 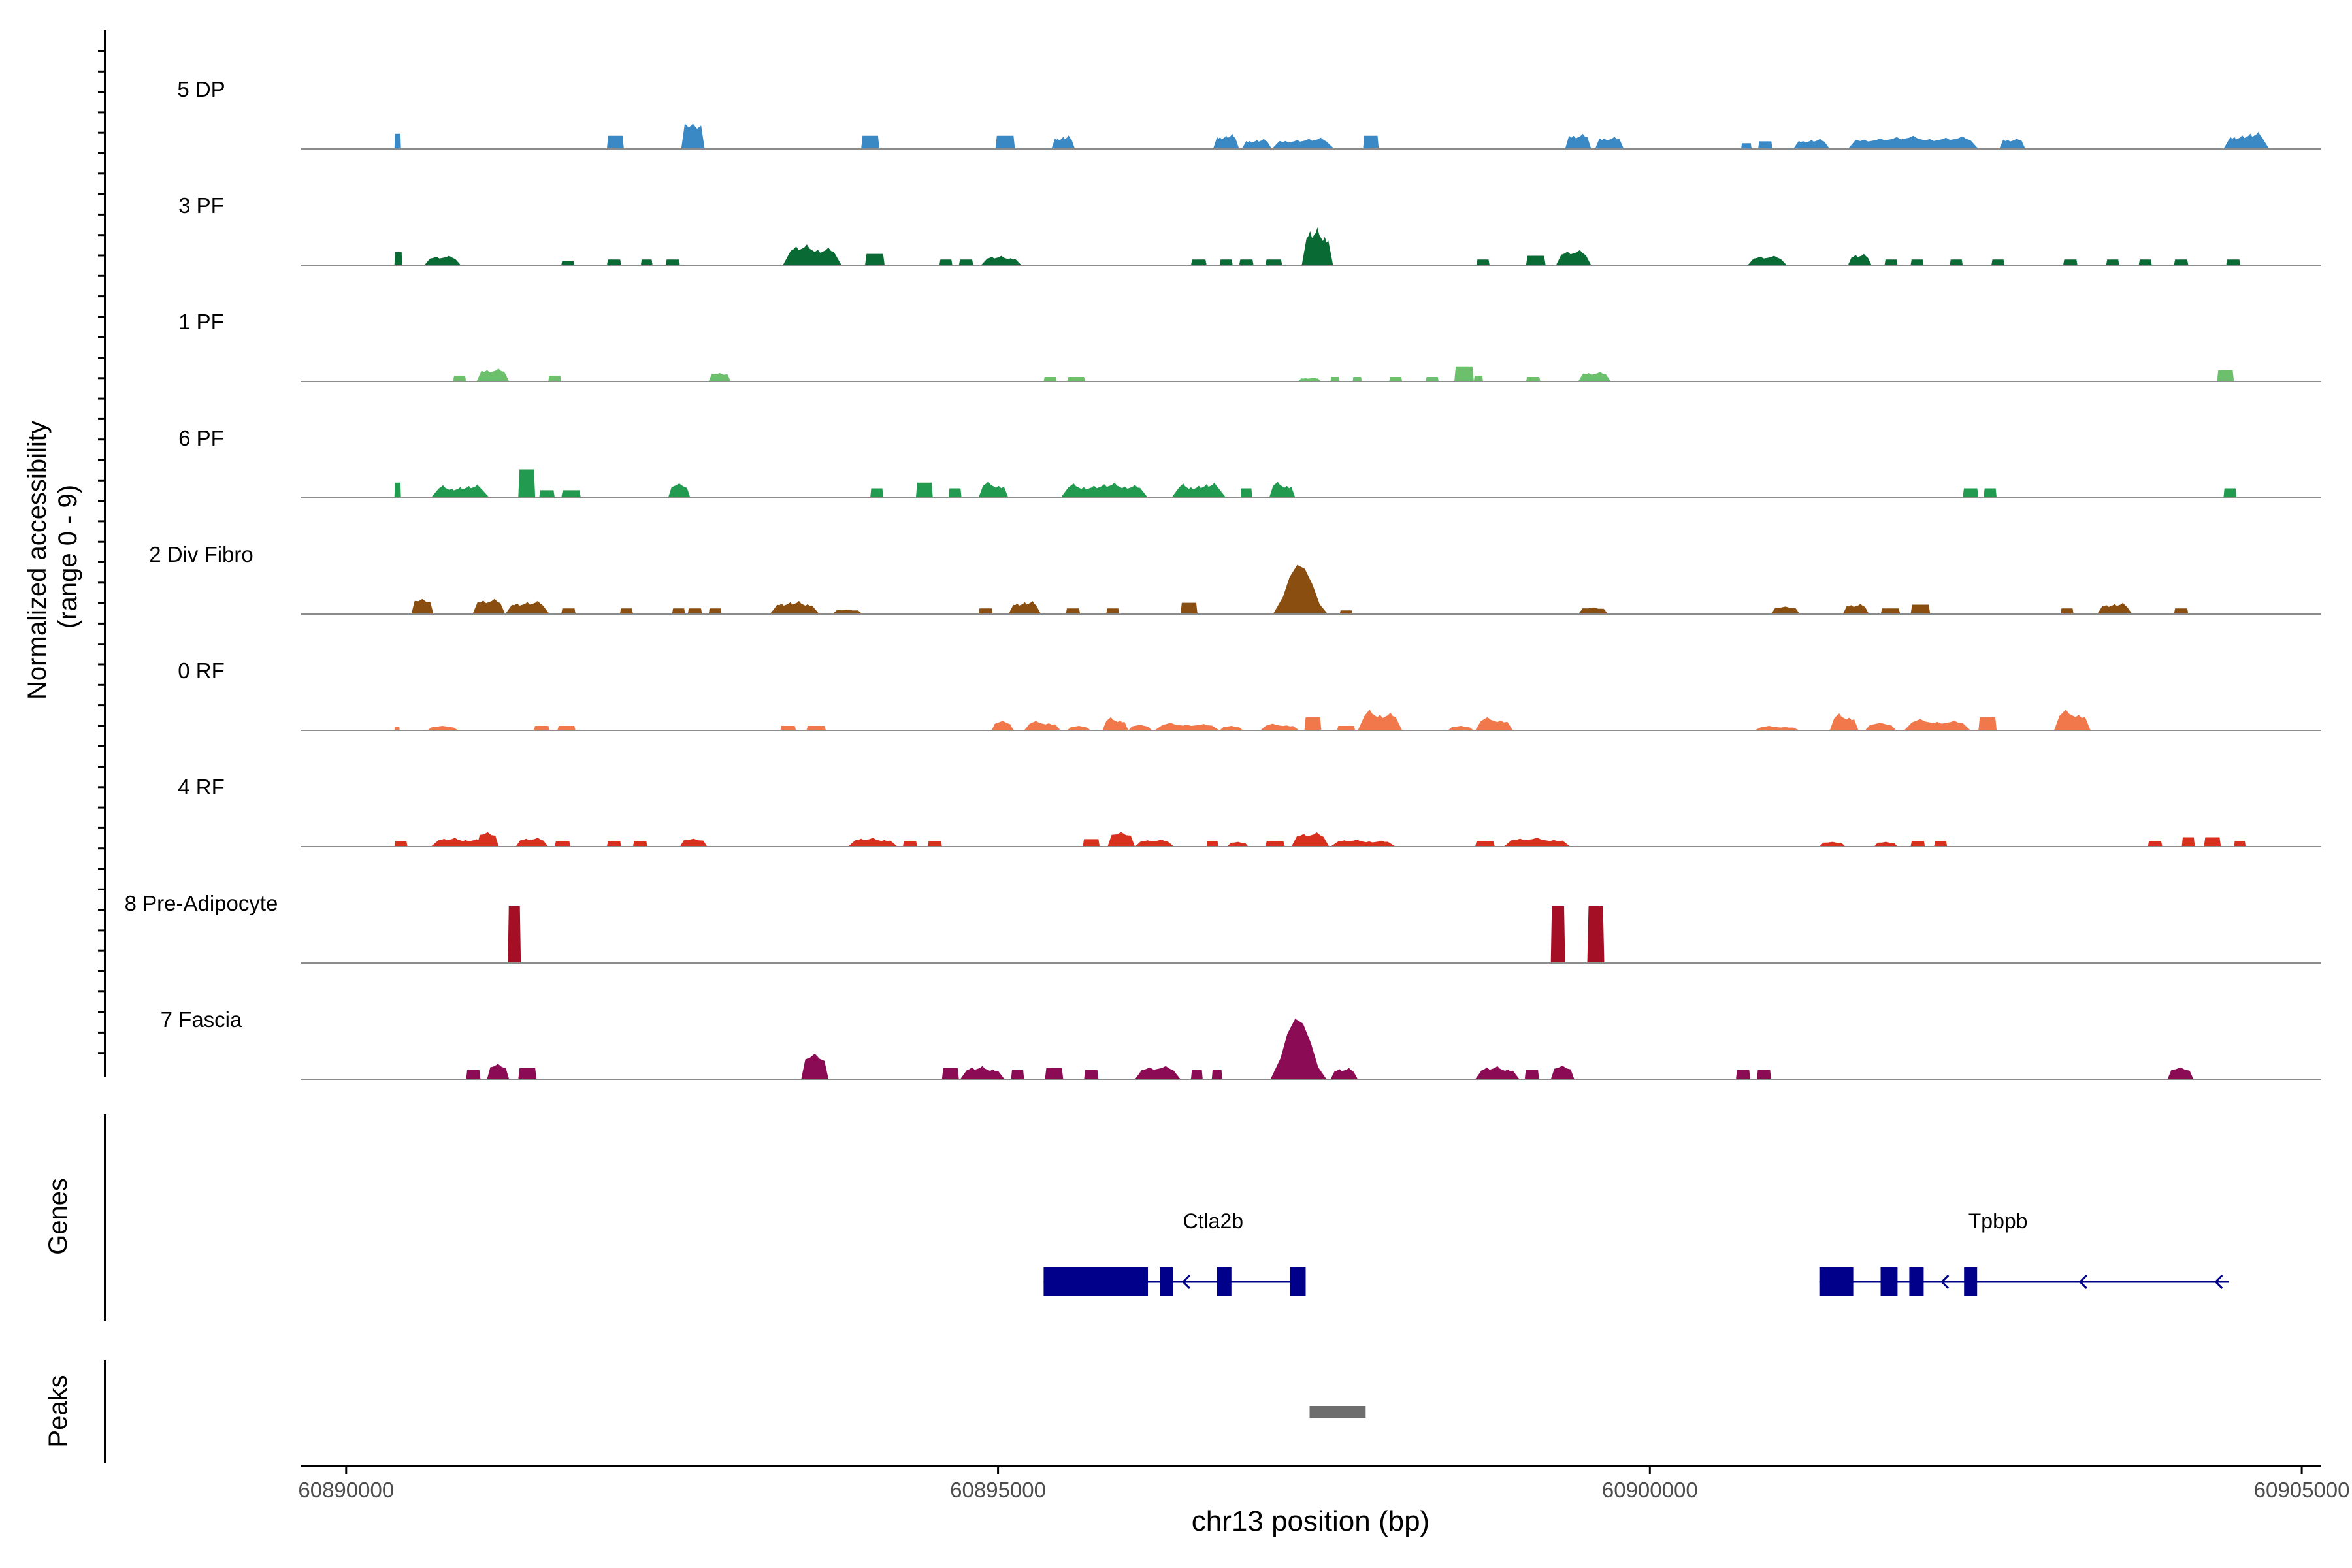 I want to click on track-0-rf: 0 RF, so click(x=1249, y=695).